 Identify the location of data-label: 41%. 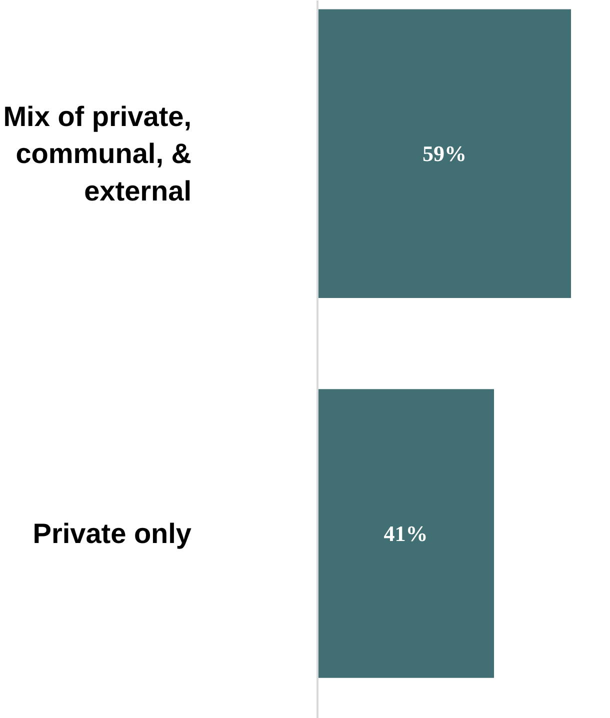
(406, 533).